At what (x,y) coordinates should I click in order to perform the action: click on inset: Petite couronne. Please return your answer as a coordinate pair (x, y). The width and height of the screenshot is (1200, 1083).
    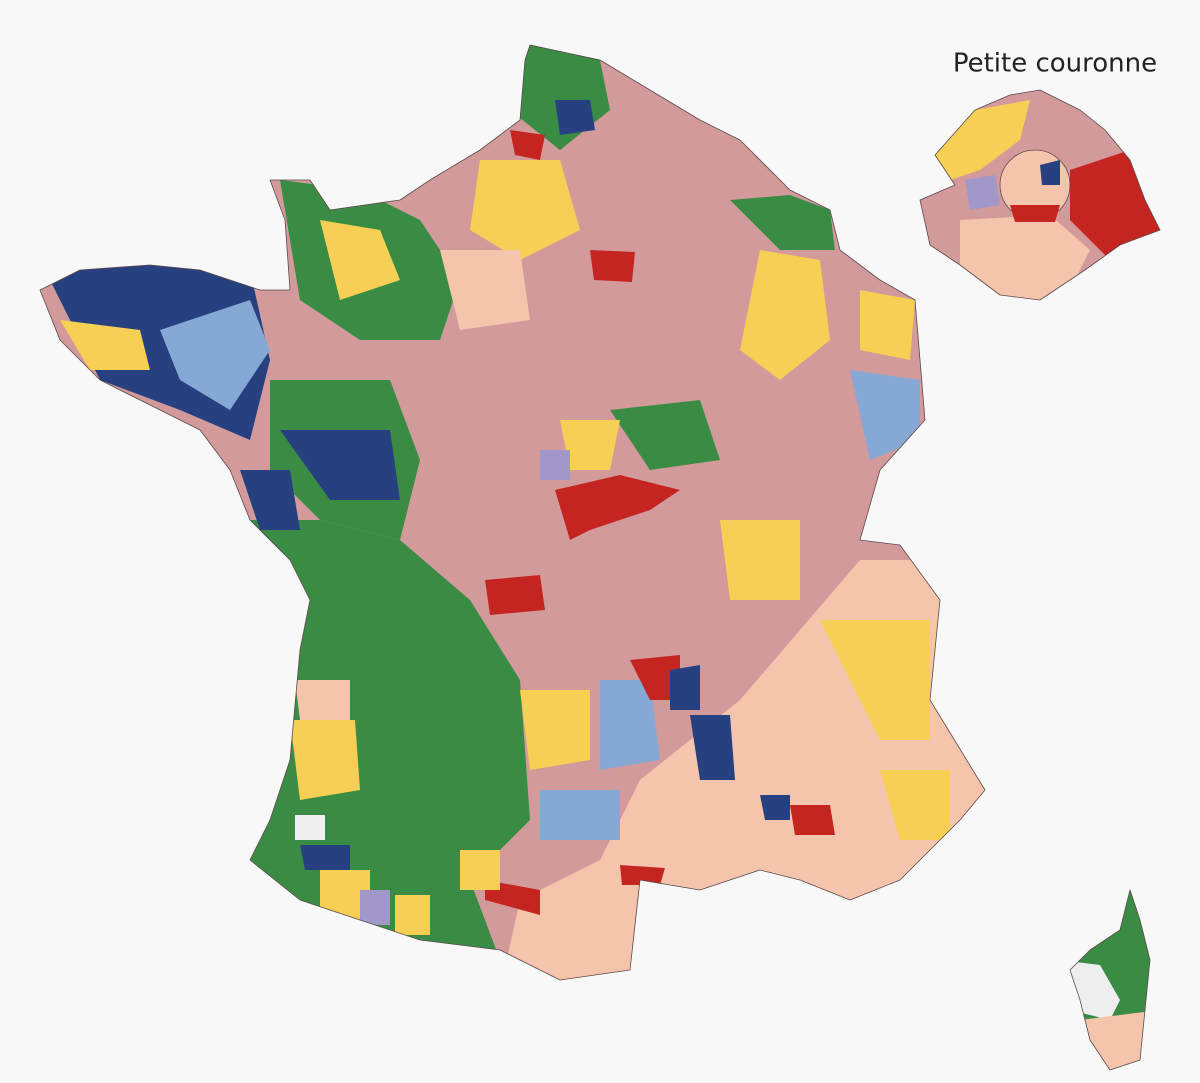
    Looking at the image, I should click on (1040, 175).